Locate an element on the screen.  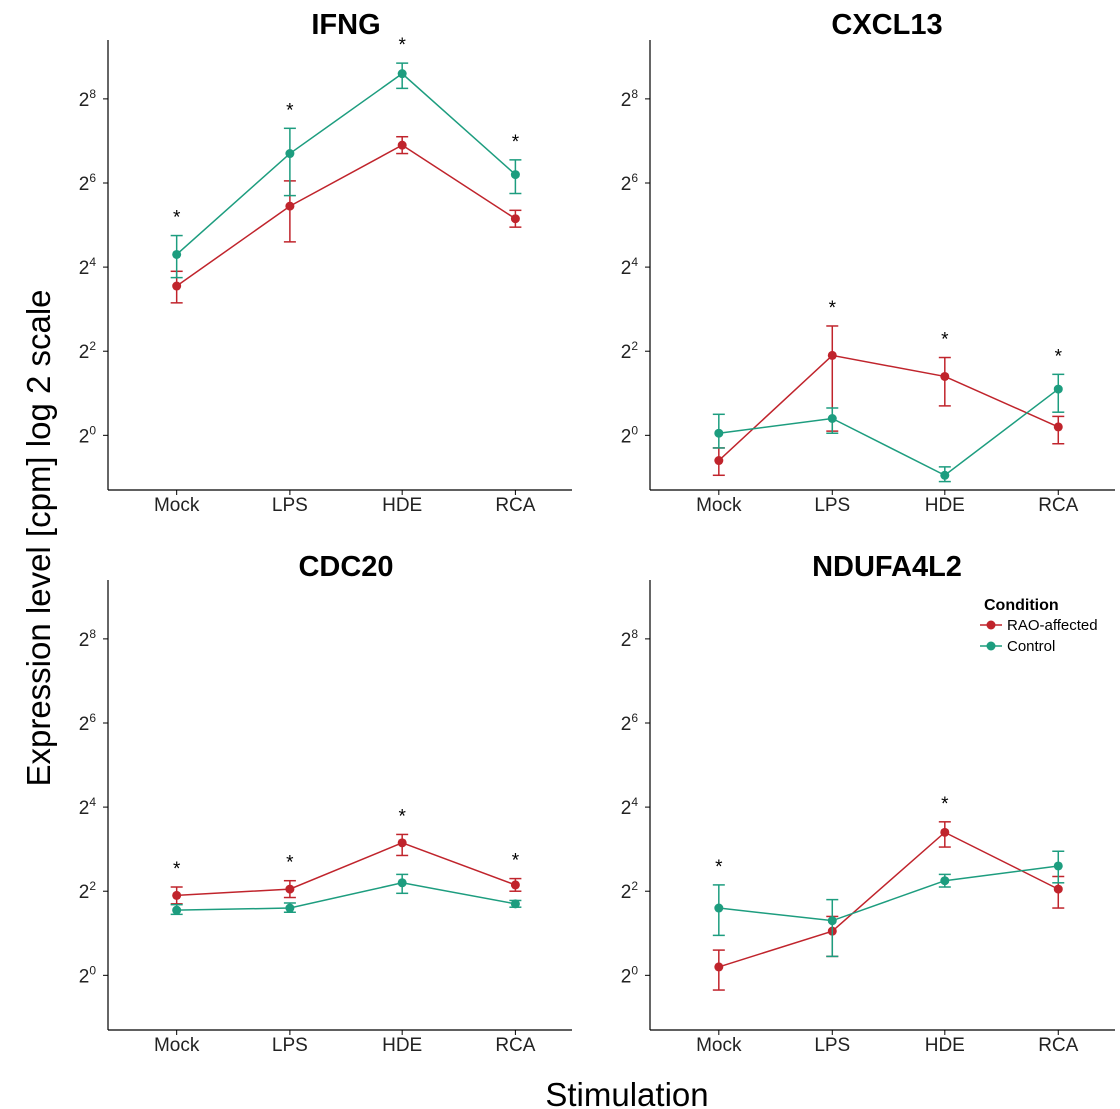
panel-title: CXCL13 is located at coordinates (886, 25).